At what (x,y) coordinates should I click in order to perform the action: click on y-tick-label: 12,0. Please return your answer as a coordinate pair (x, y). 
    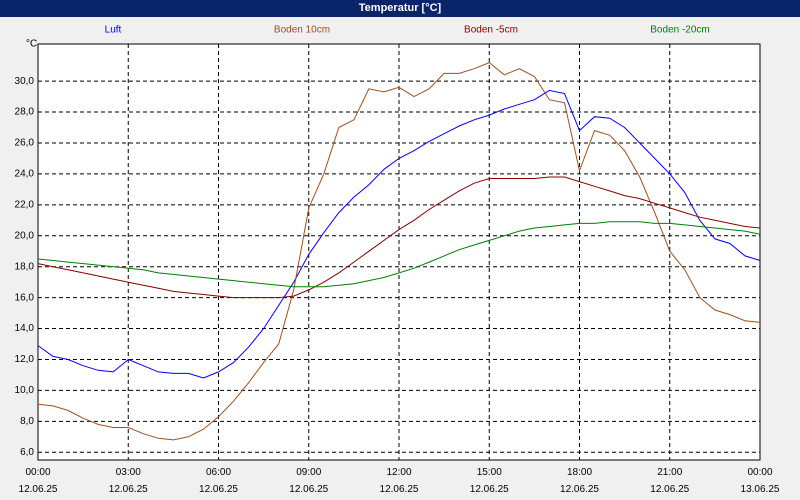
    Looking at the image, I should click on (25, 359).